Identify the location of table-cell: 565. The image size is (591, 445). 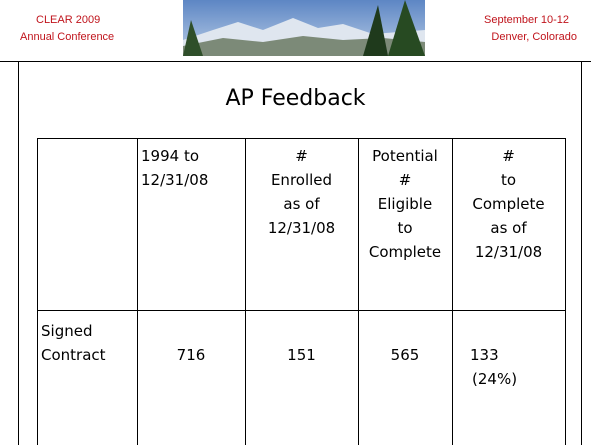
(405, 355).